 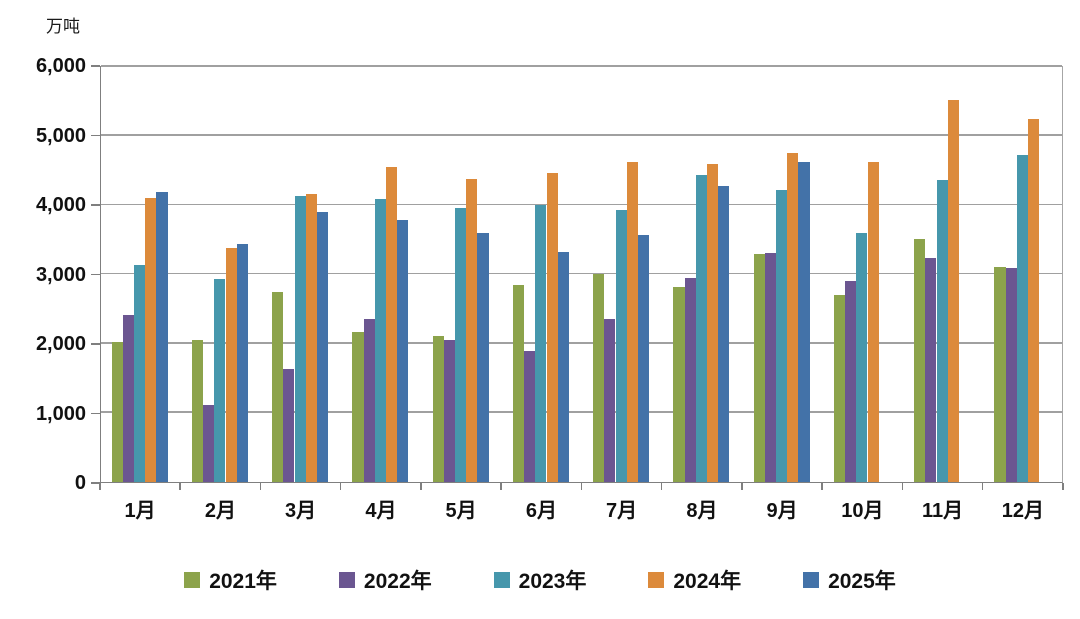 What do you see at coordinates (461, 345) in the screenshot?
I see `bar-2023年-5月` at bounding box center [461, 345].